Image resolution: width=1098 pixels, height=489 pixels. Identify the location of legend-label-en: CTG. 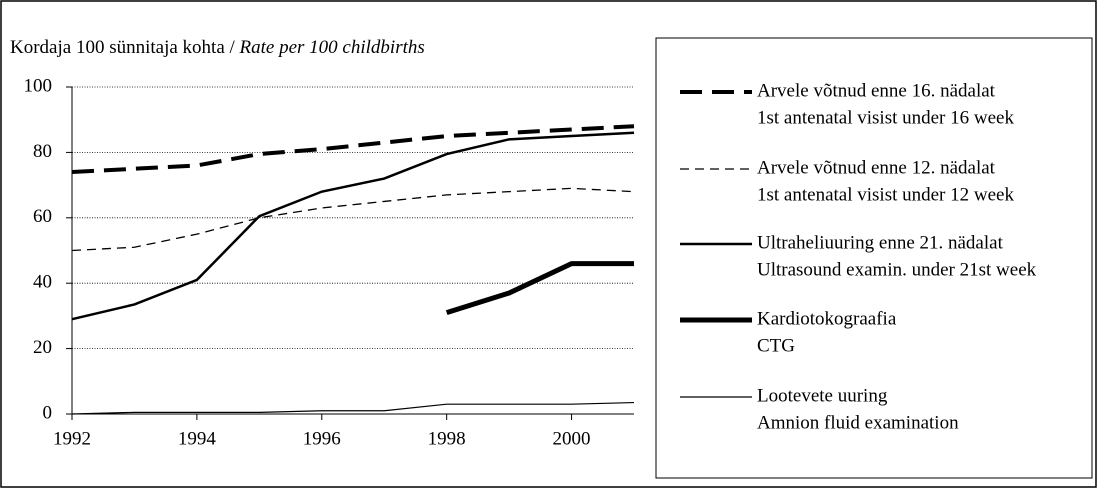
(776, 345).